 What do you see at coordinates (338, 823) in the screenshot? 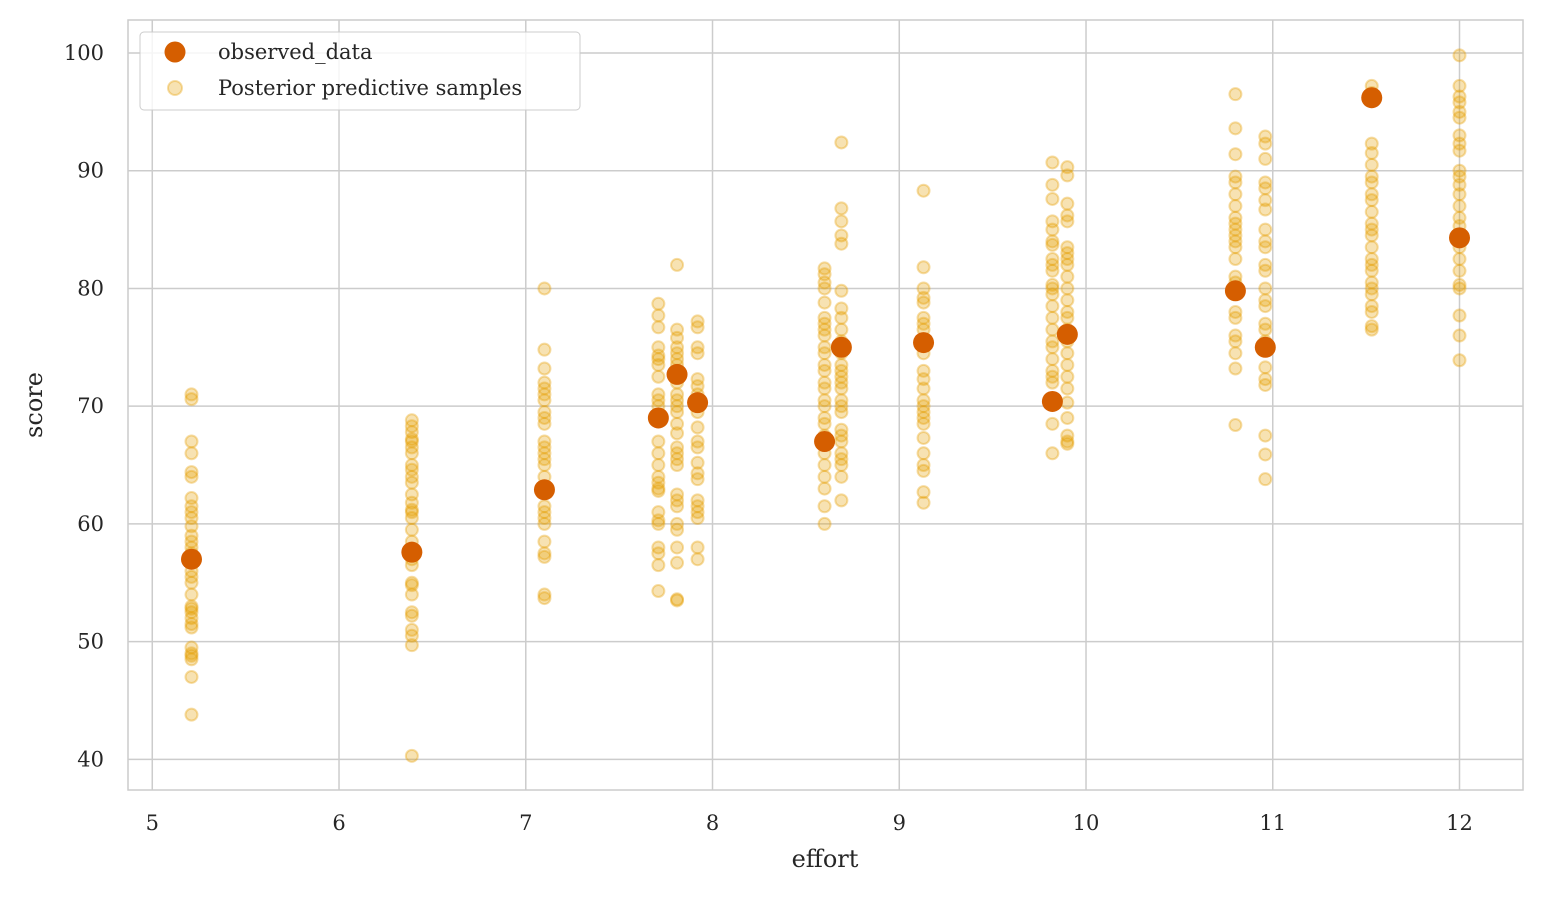
I see `x-tick-label: 6` at bounding box center [338, 823].